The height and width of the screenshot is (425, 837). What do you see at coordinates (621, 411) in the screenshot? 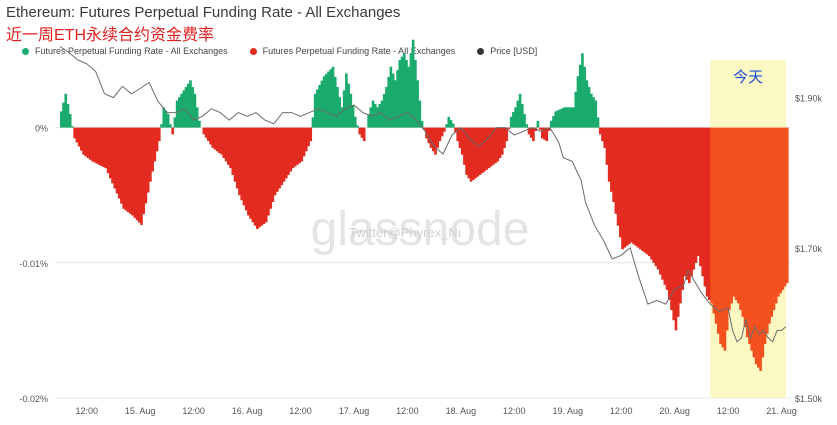
I see `x-tick-label: 12:00` at bounding box center [621, 411].